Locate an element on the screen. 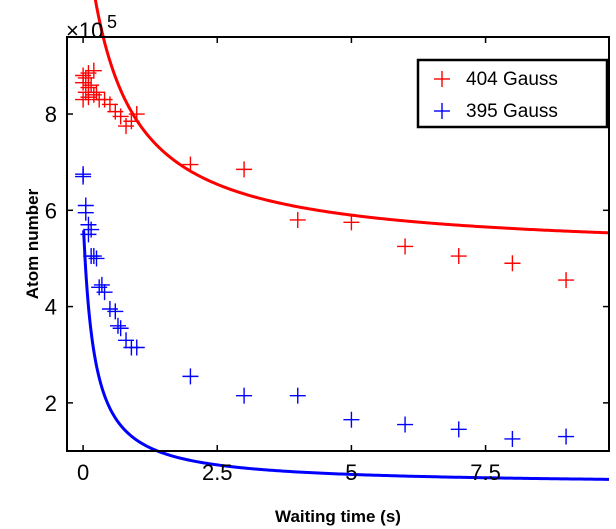 The height and width of the screenshot is (529, 616). legend-box is located at coordinates (512, 93).